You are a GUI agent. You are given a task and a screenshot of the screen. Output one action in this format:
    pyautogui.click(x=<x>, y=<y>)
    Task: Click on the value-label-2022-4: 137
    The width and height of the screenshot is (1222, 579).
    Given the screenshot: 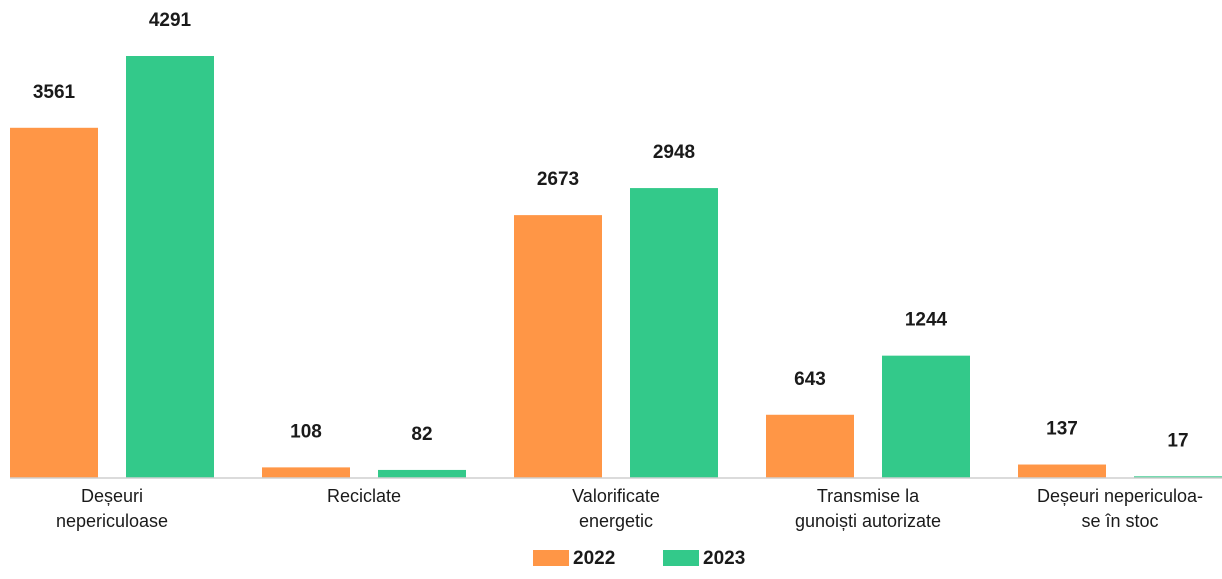 What is the action you would take?
    pyautogui.click(x=1062, y=429)
    